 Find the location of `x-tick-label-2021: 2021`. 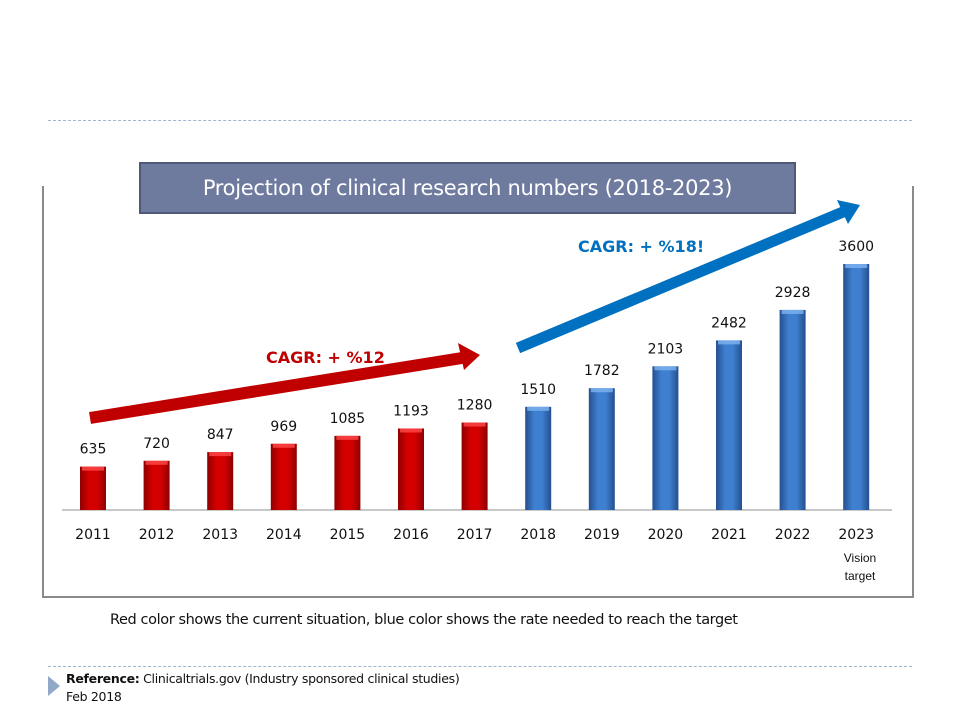

x-tick-label-2021: 2021 is located at coordinates (729, 535).